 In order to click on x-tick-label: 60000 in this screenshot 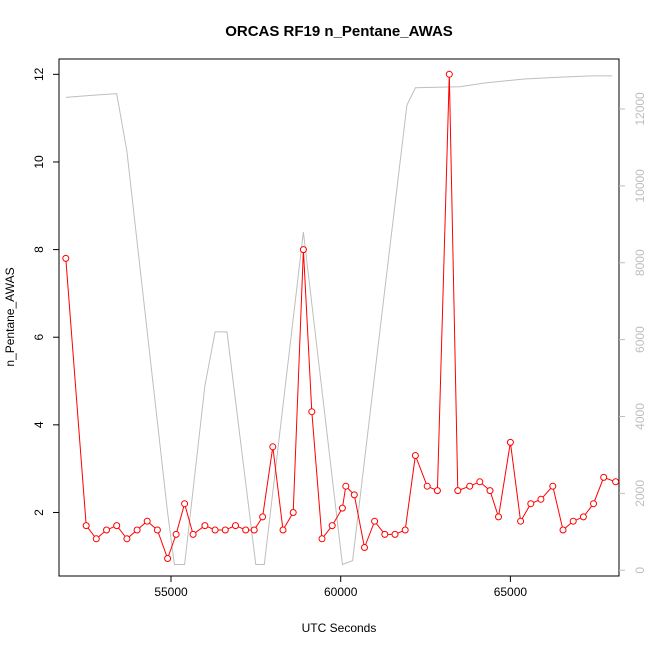, I will do `click(341, 592)`.